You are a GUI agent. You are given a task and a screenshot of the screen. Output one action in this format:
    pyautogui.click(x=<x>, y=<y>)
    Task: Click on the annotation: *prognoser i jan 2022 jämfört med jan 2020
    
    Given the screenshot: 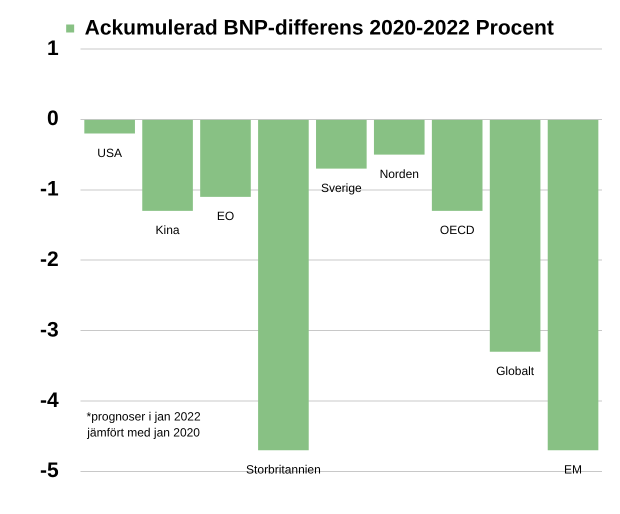 What is the action you would take?
    pyautogui.click(x=143, y=425)
    